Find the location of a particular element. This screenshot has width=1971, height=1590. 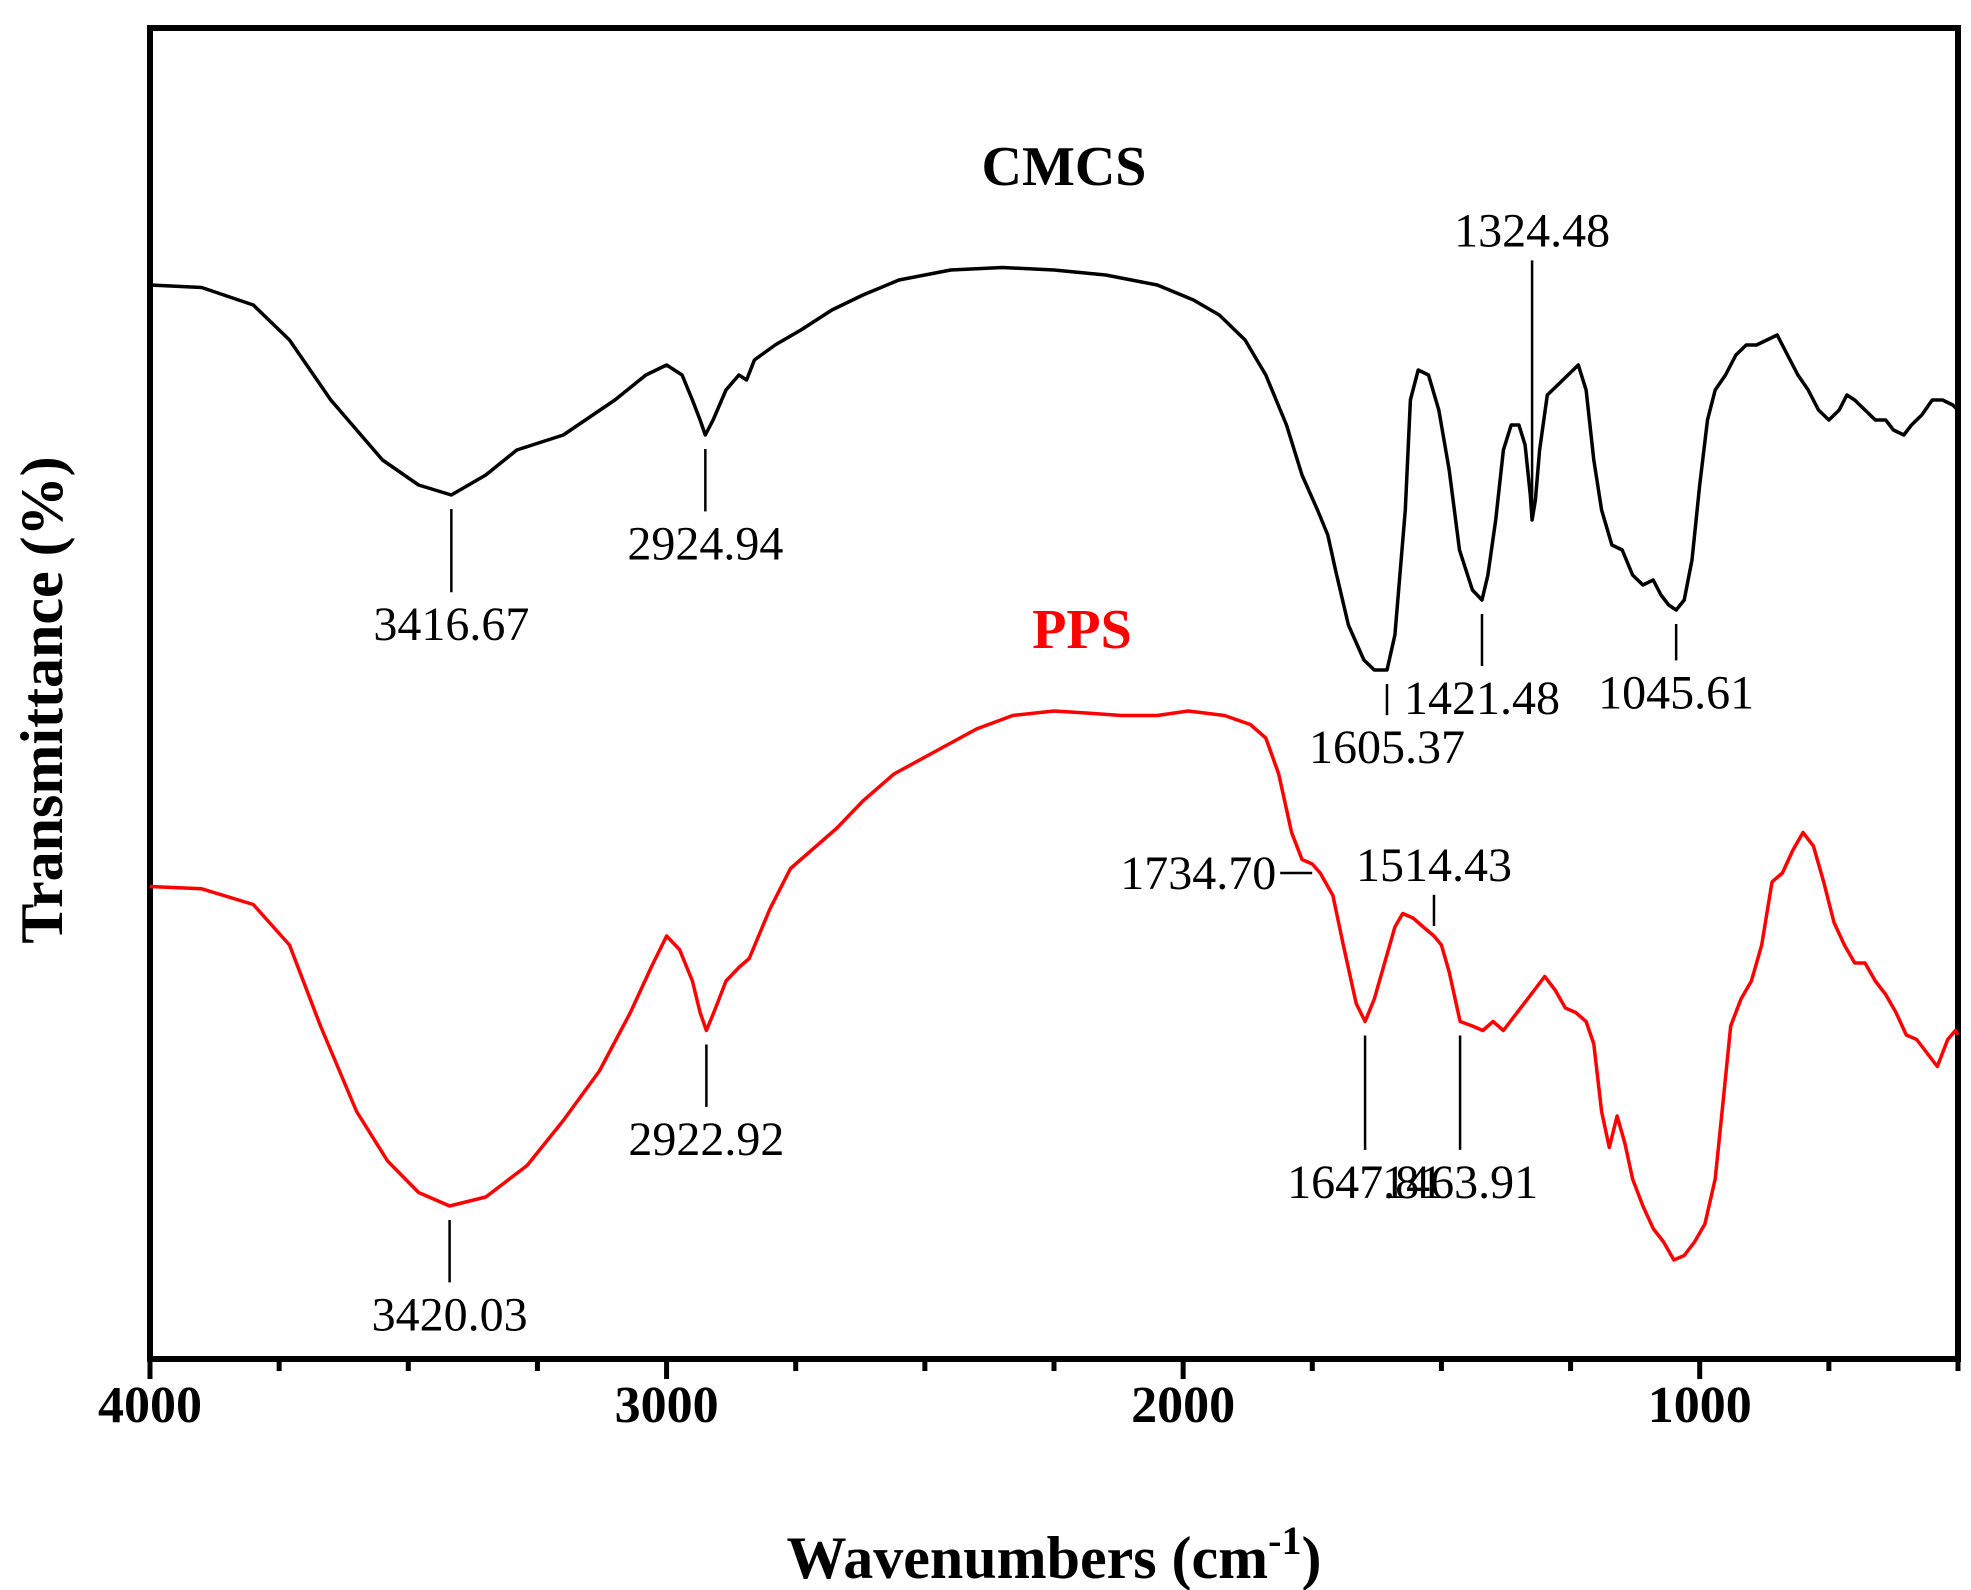

peak-label-1734-70: 1734.70 is located at coordinates (1198, 873).